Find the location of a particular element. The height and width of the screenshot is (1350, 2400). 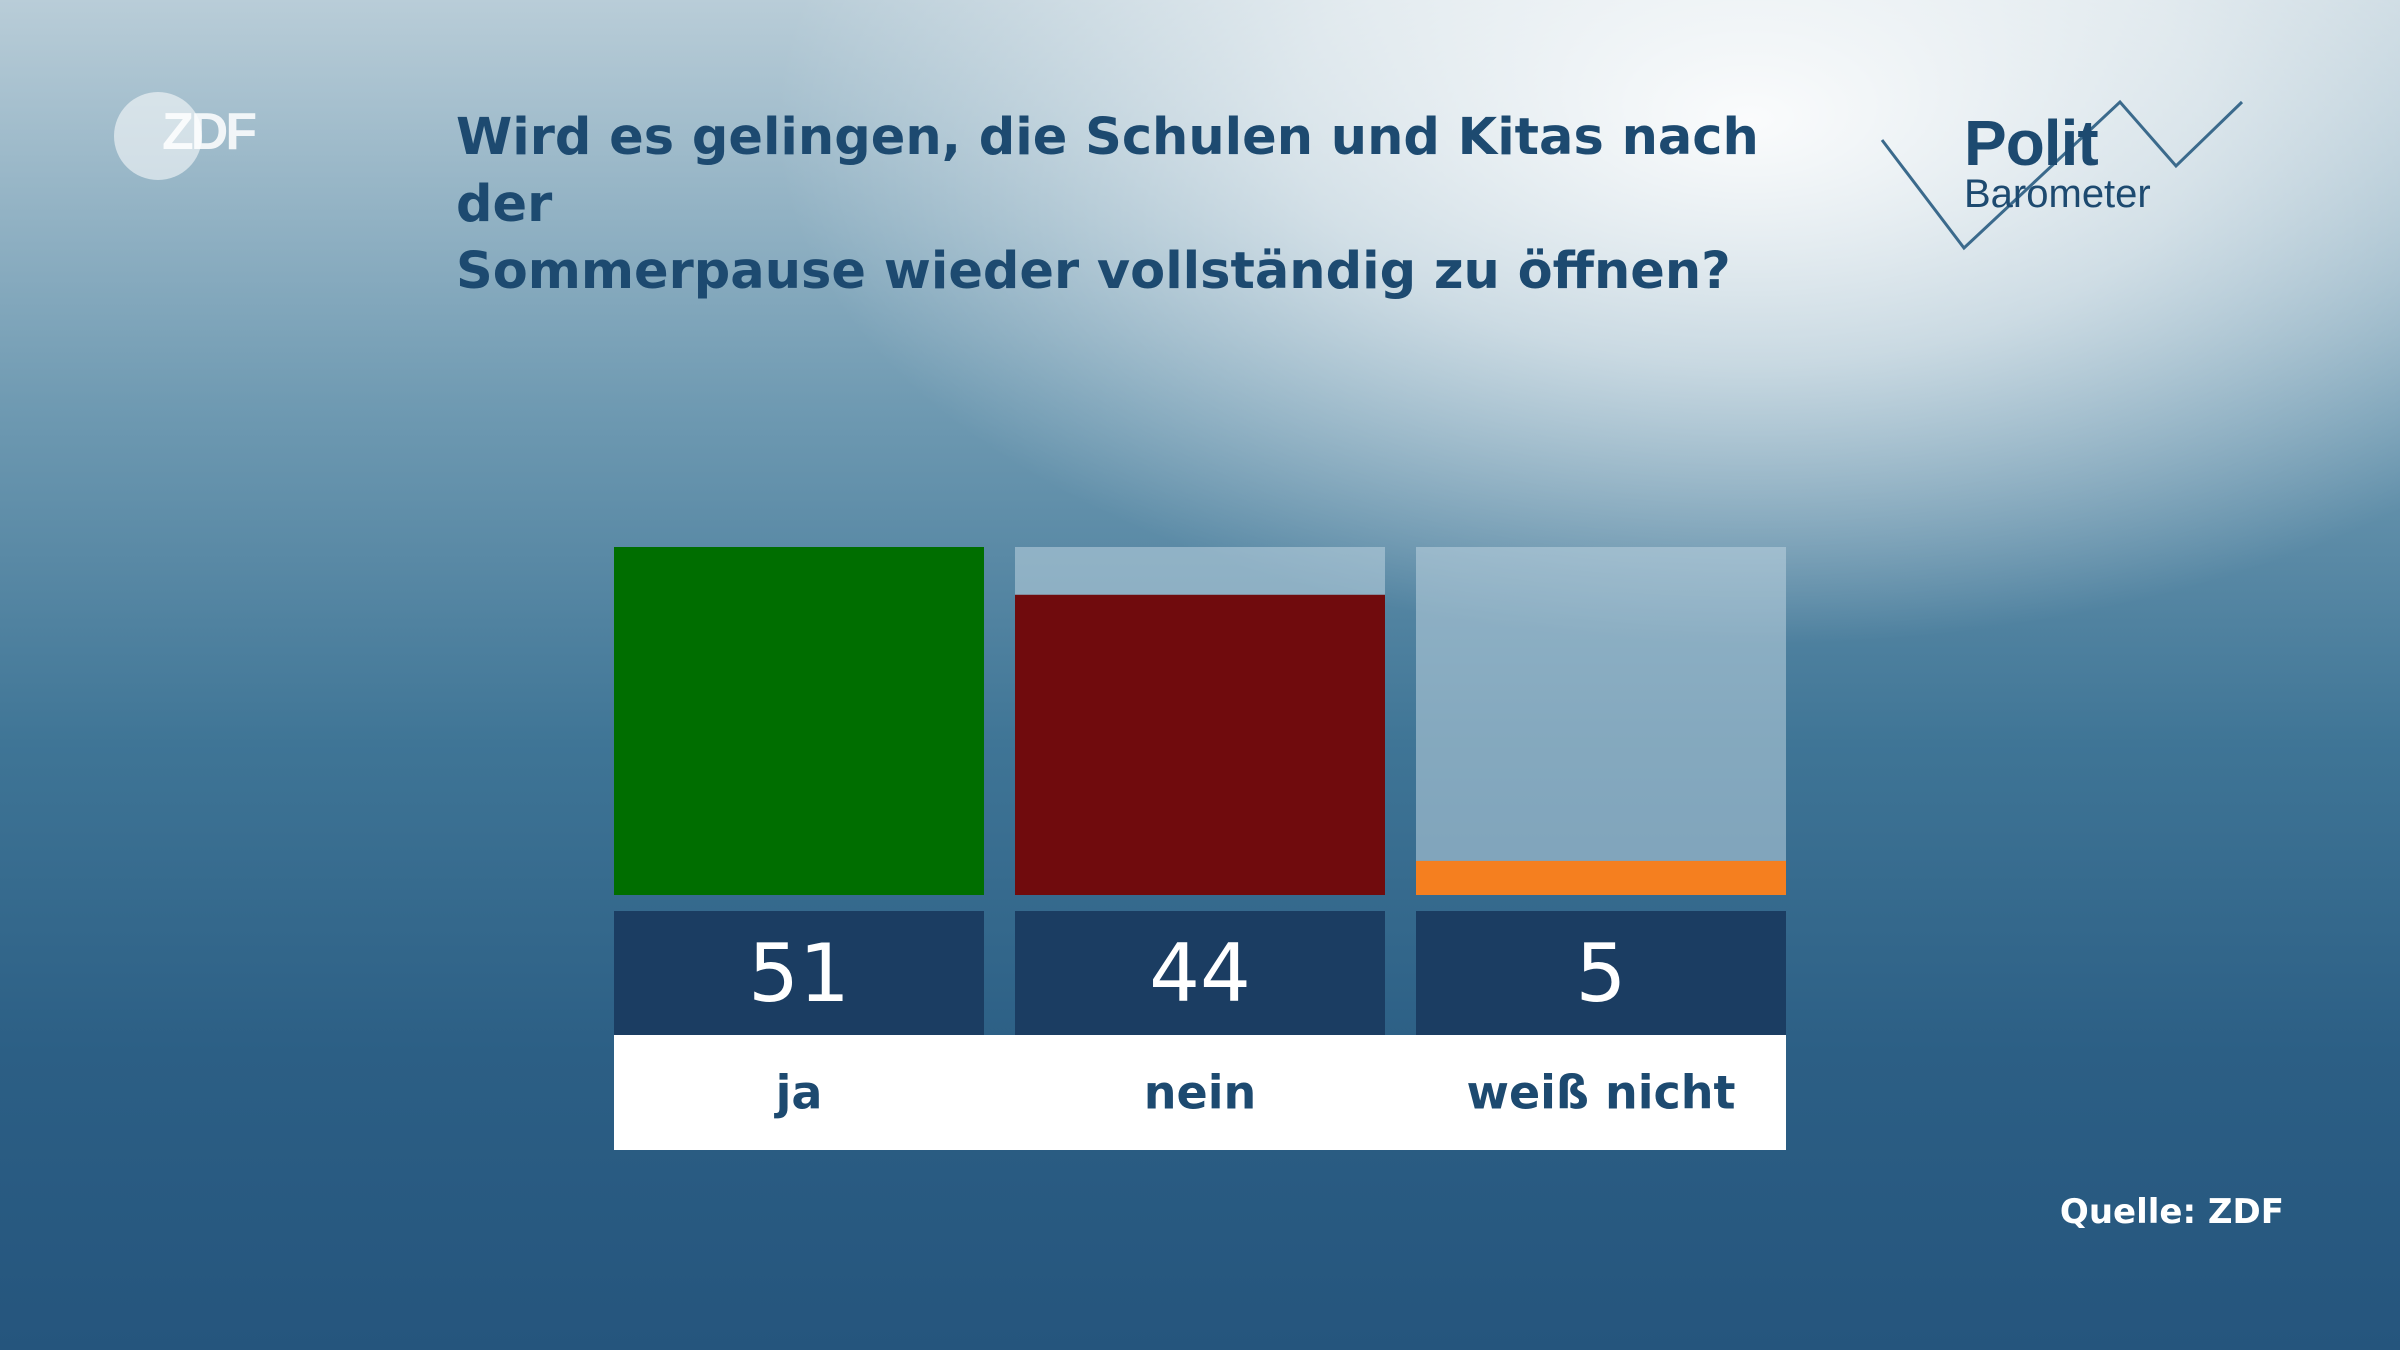

value-box-weiss-nicht is located at coordinates (1601, 973).